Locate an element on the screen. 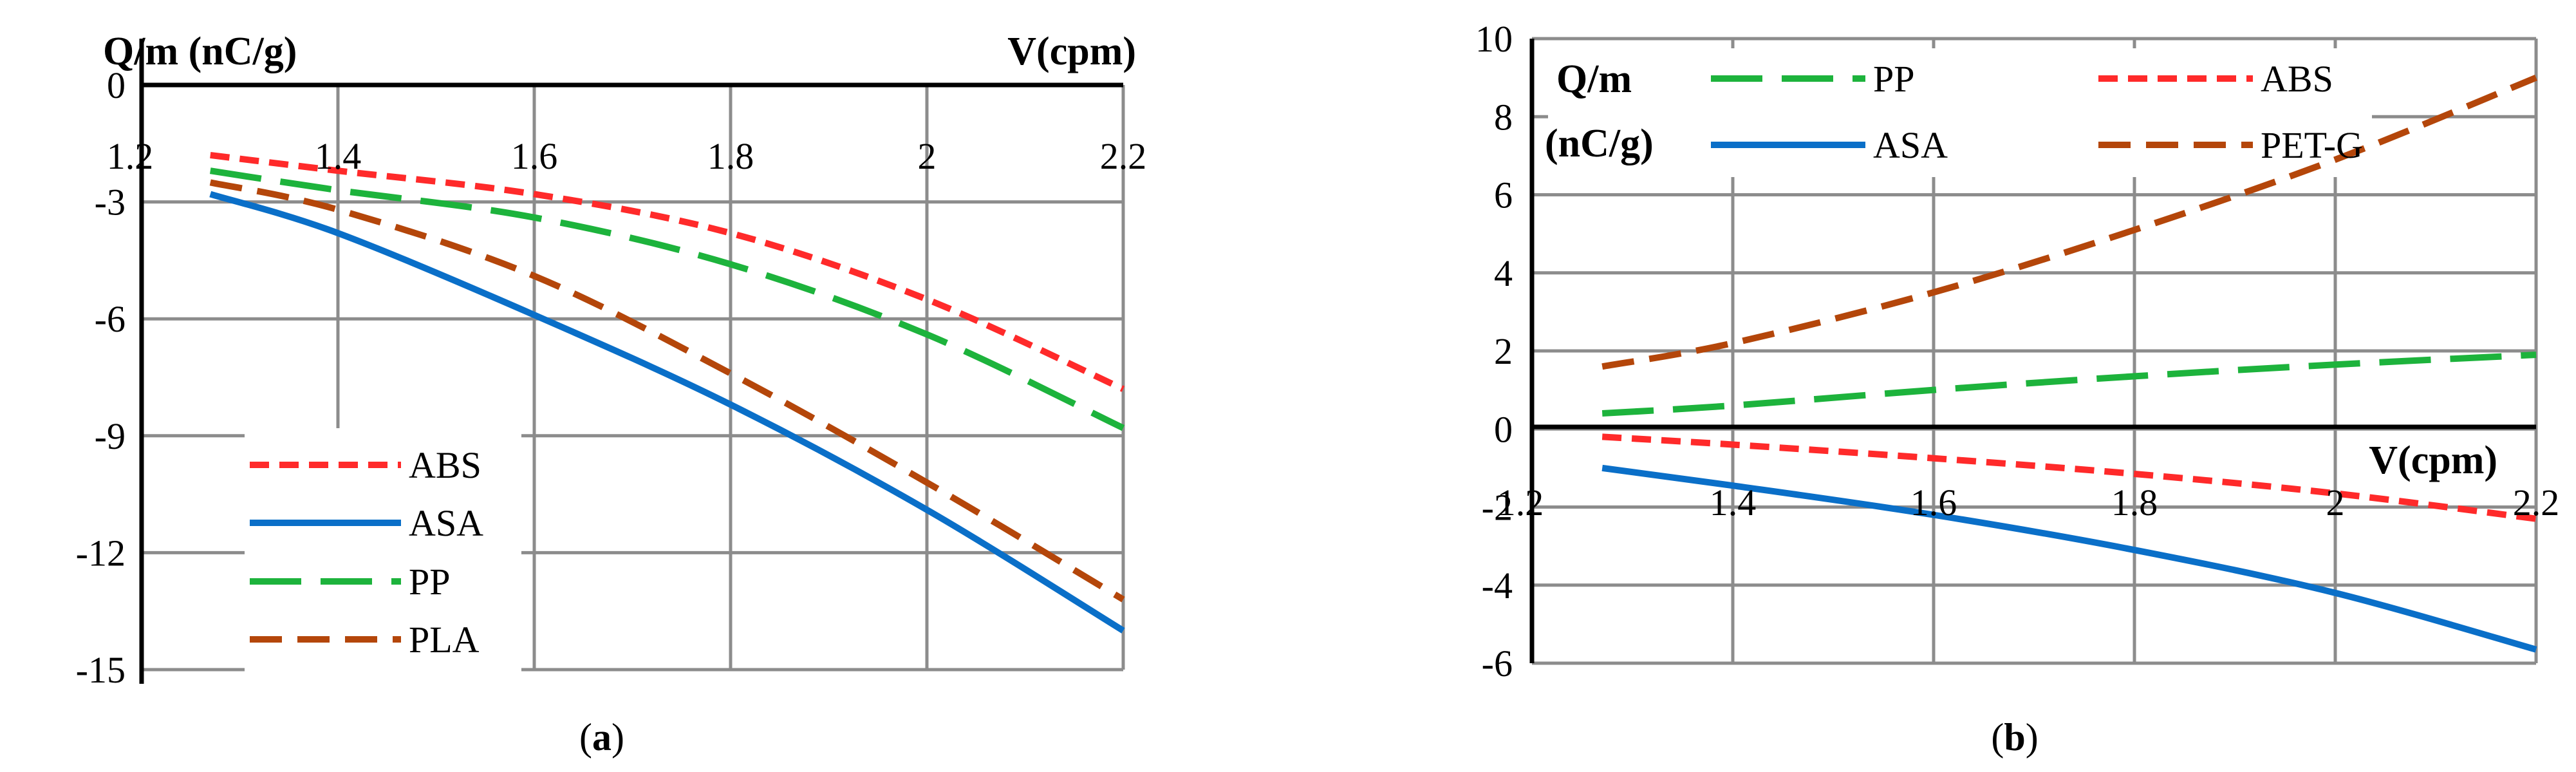  chart-b-legend-box is located at coordinates (1960, 112).